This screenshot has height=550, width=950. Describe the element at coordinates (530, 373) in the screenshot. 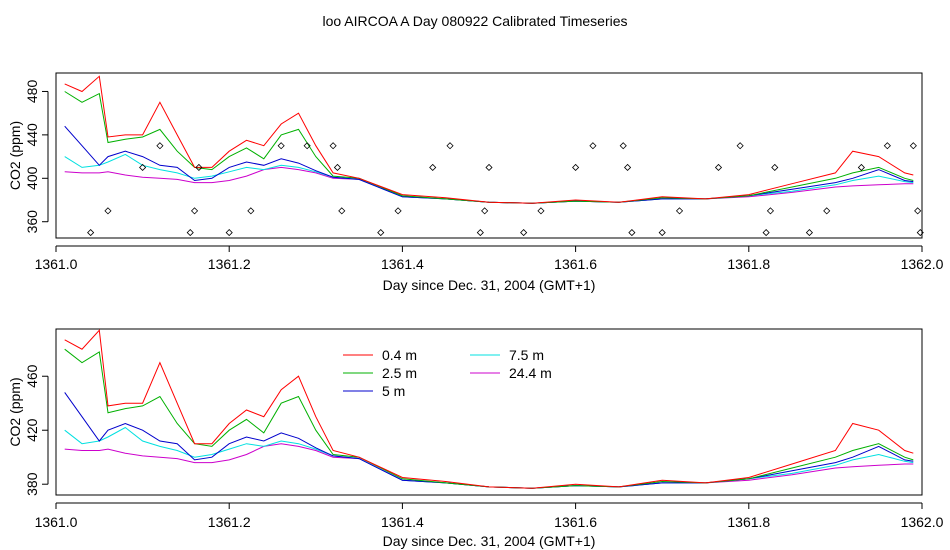

I see `legend-label: 24.4 m` at that location.